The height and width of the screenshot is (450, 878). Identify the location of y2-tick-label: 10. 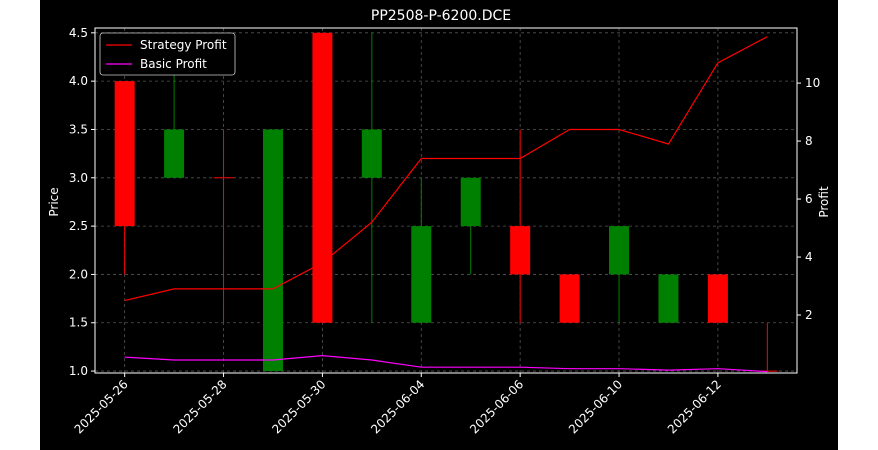
(812, 83).